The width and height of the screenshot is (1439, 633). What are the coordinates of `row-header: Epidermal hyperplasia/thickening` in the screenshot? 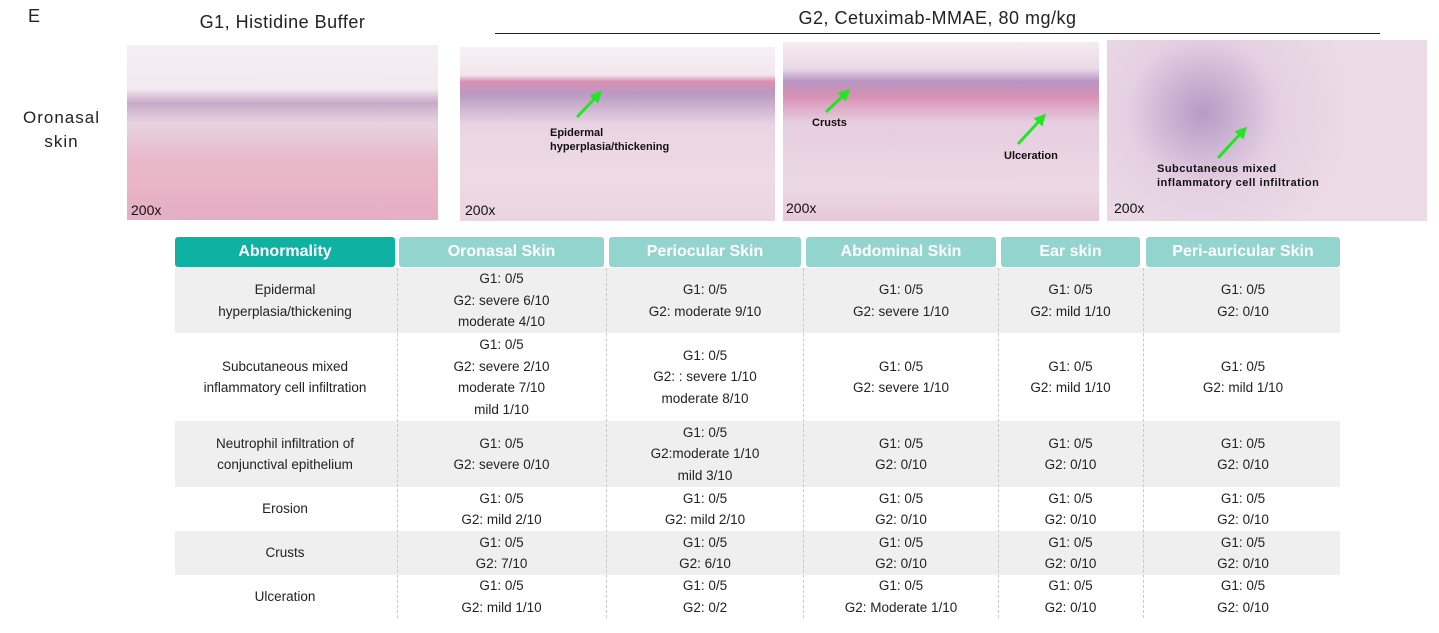 It's located at (285, 300).